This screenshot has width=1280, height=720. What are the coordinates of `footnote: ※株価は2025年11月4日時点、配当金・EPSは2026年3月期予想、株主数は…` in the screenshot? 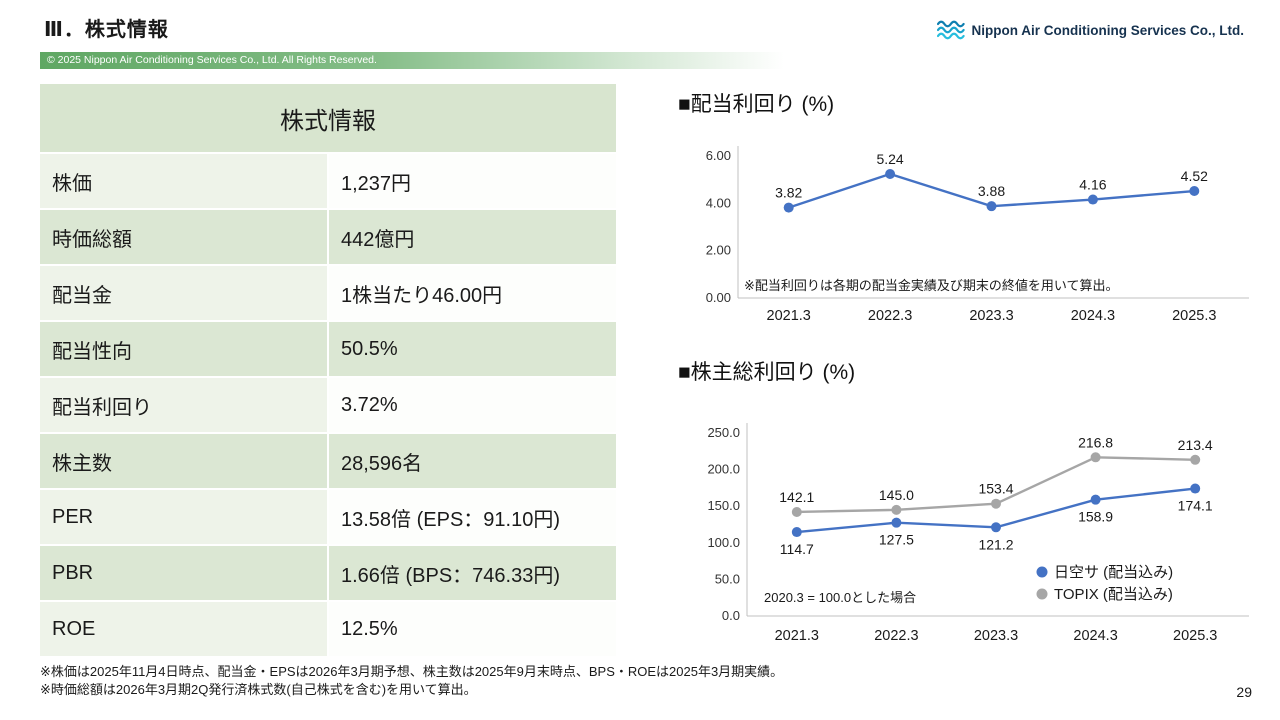 It's located at (412, 671).